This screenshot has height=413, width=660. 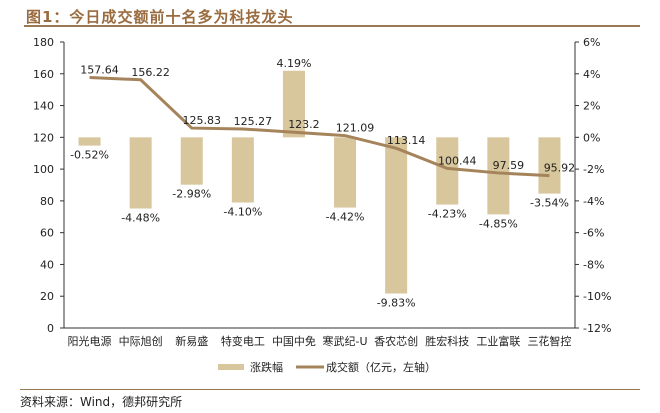 I want to click on bar-工业富联, so click(x=498, y=176).